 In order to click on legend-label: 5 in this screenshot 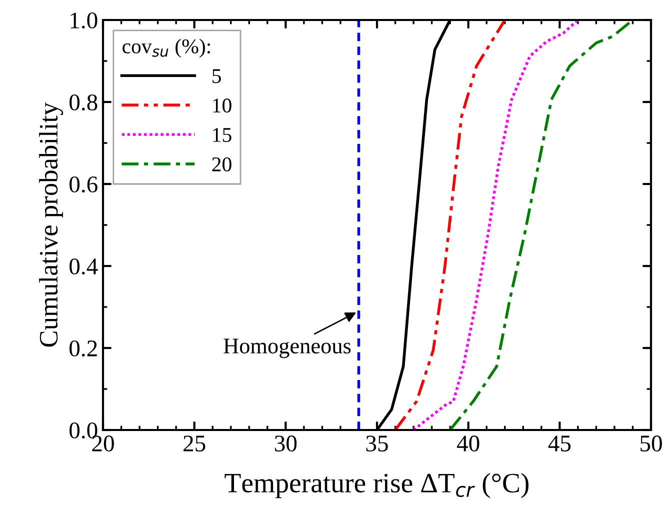, I will do `click(216, 76)`.